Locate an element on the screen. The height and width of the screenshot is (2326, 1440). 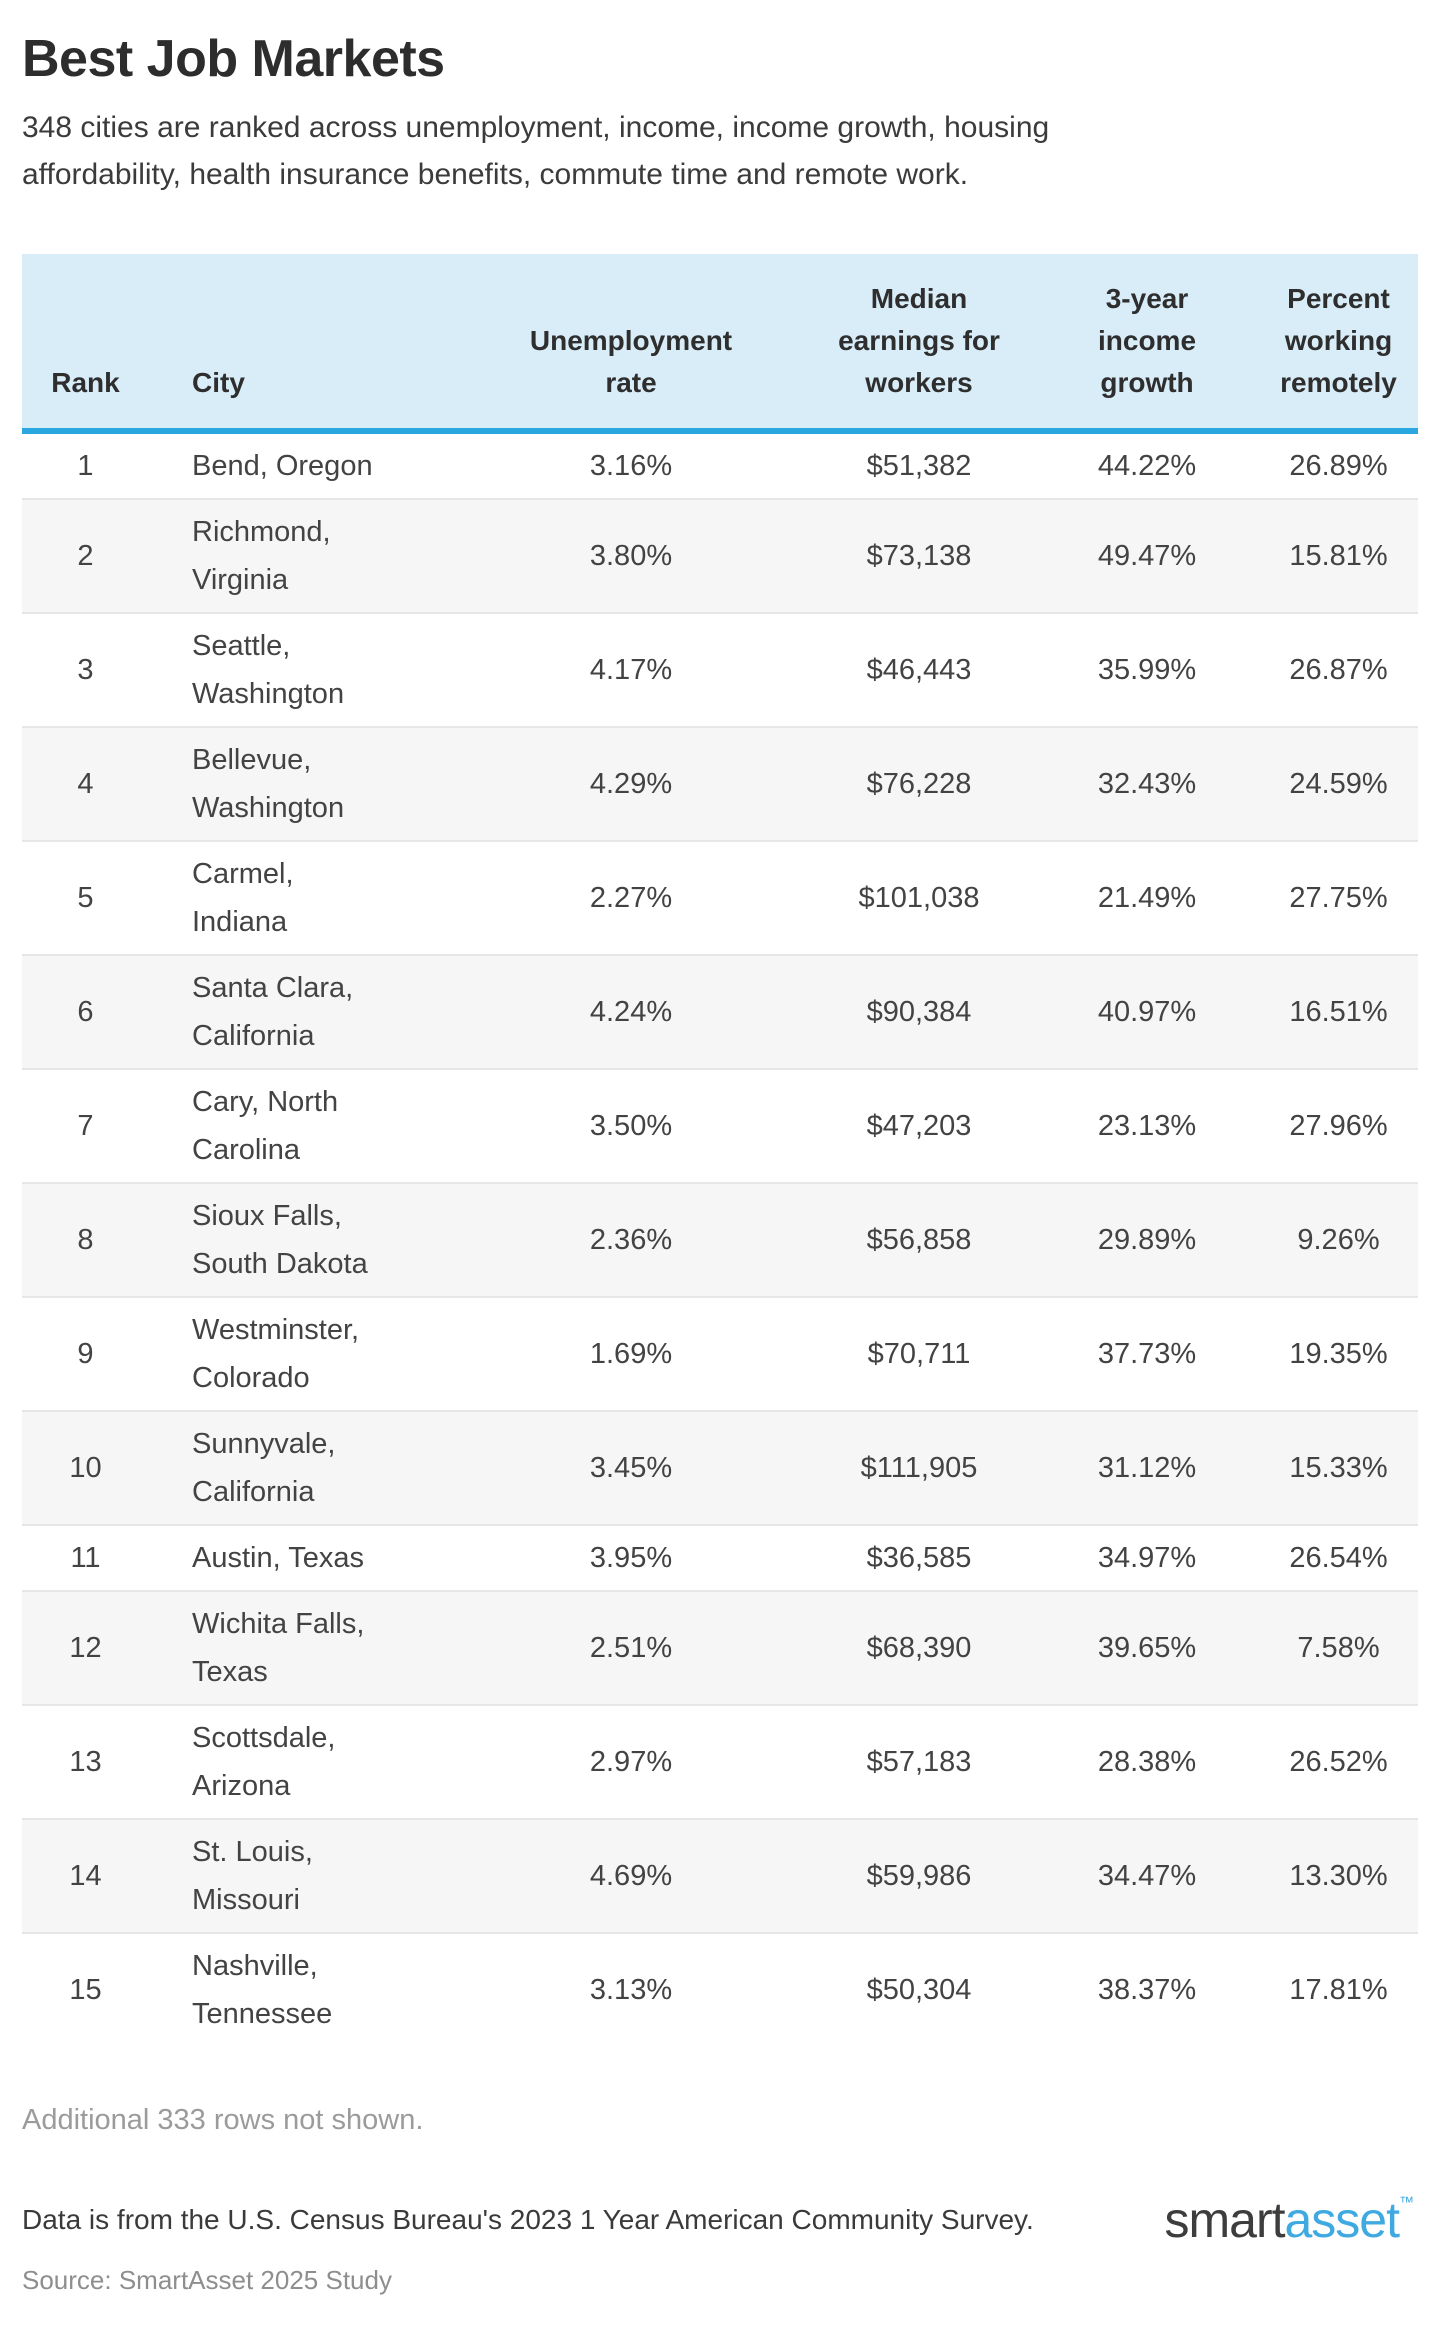
growth-cell: 23.13% is located at coordinates (1147, 1126).